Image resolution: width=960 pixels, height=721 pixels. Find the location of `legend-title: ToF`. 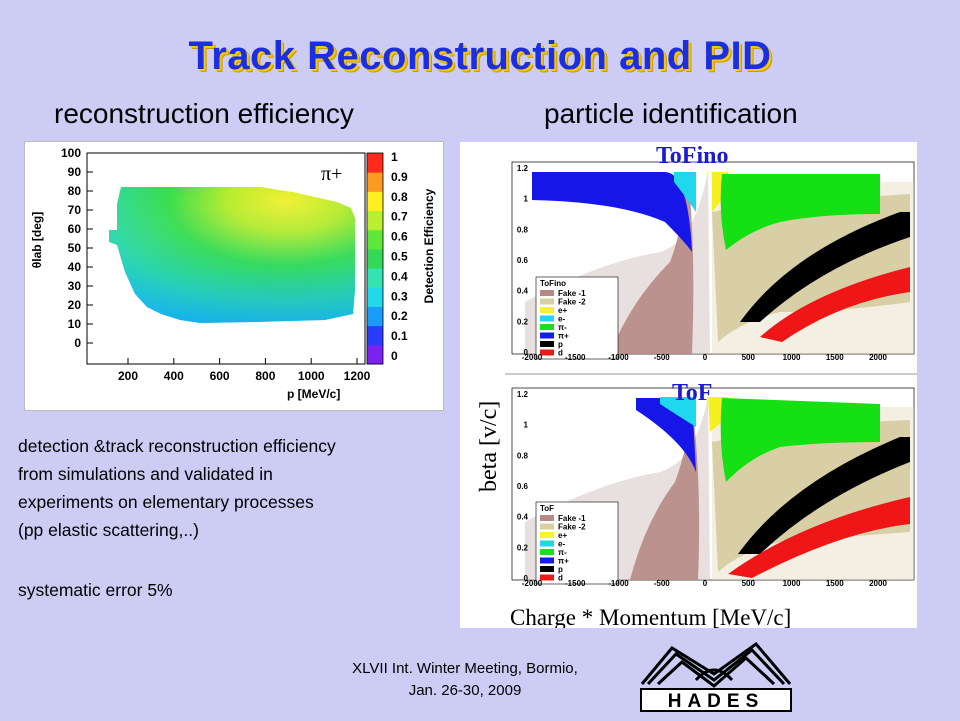

legend-title: ToF is located at coordinates (547, 508).